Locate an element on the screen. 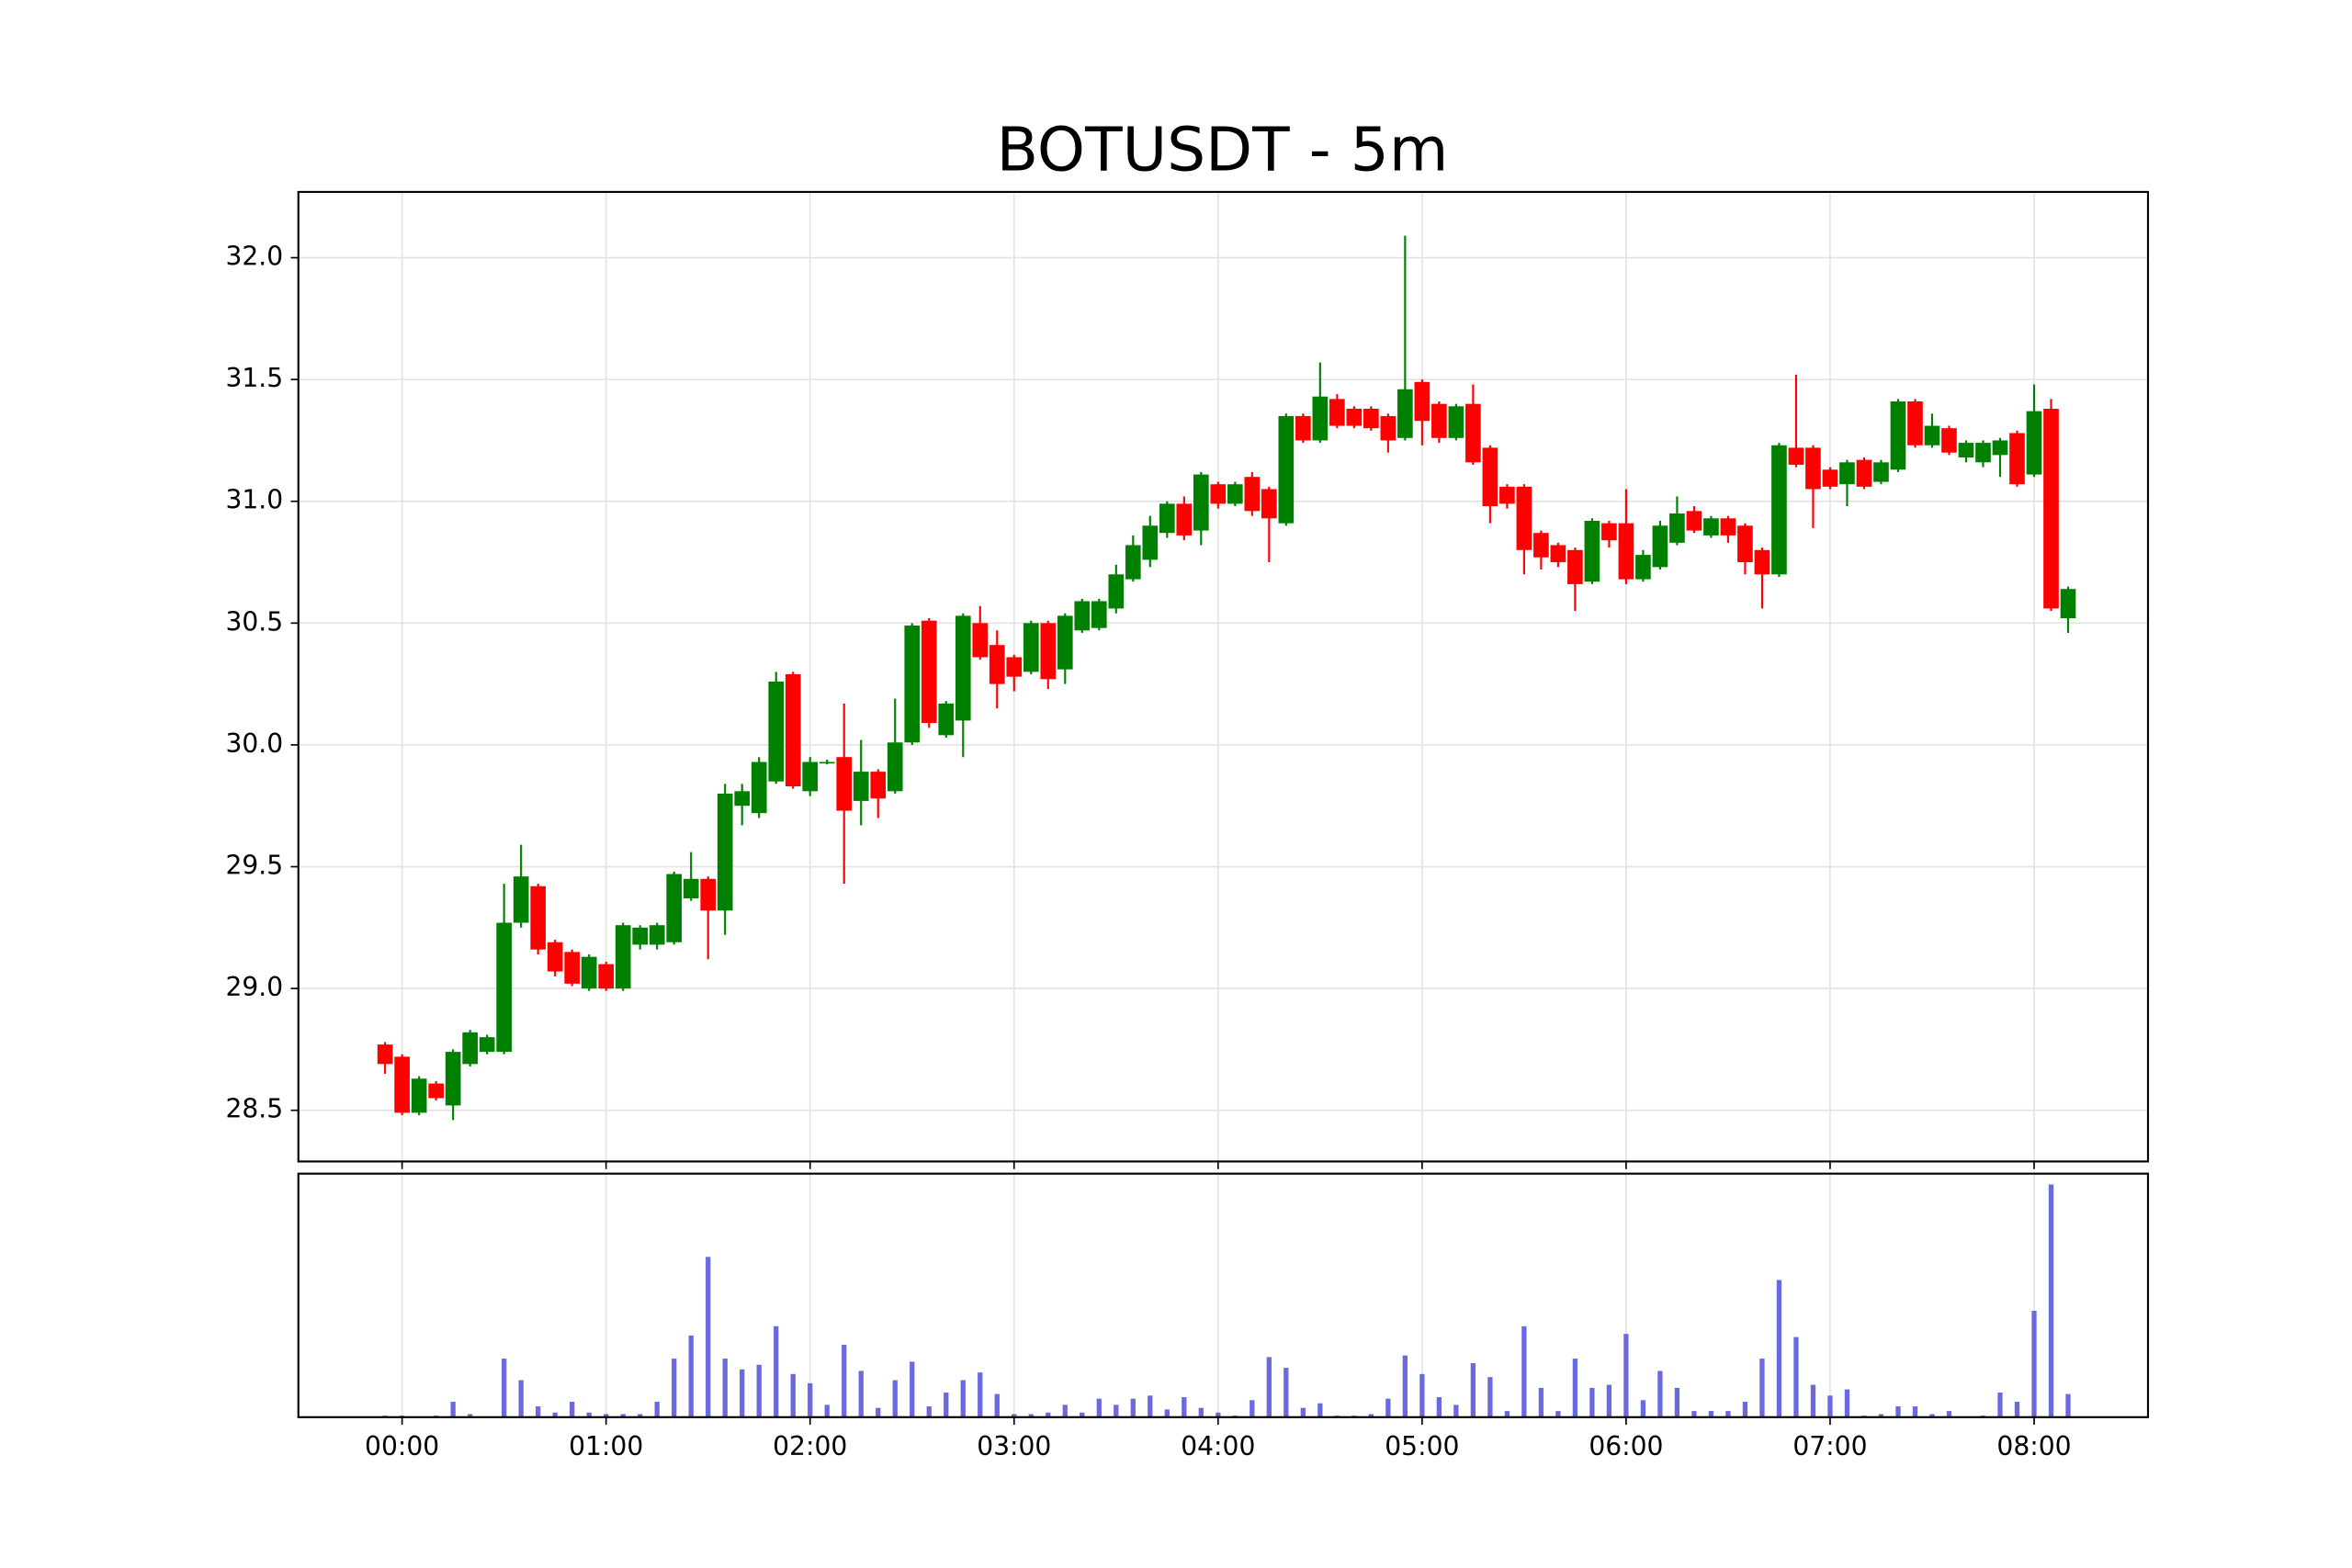 This screenshot has width=2352, height=1568. x-tick-label: 07:00 is located at coordinates (1829, 1446).